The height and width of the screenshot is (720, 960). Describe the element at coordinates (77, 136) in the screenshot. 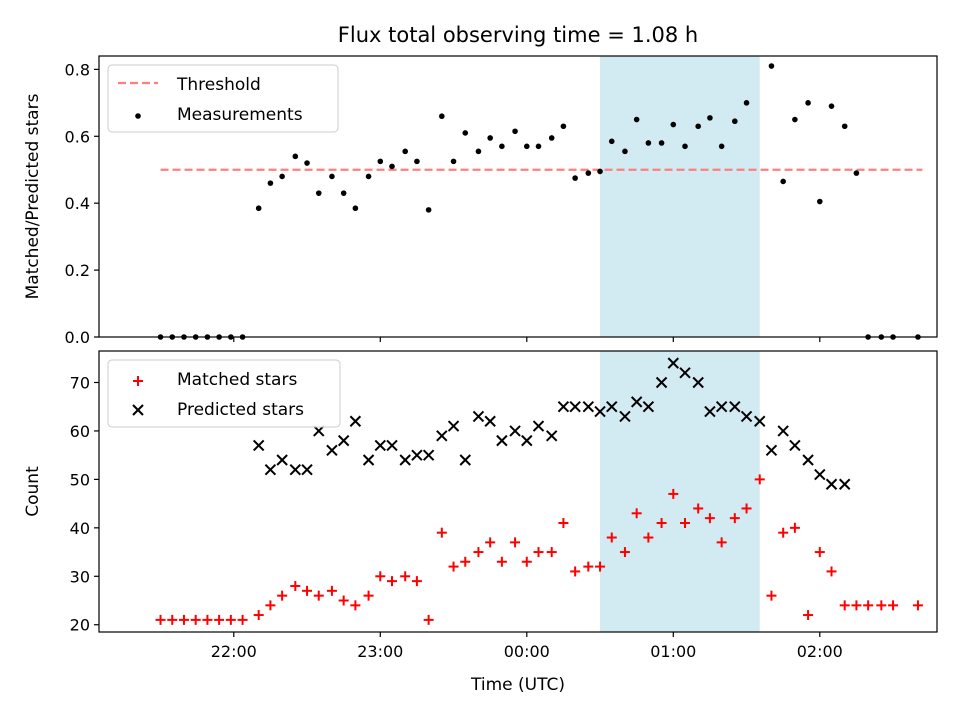

I see `y-tick-label: 0.6` at that location.